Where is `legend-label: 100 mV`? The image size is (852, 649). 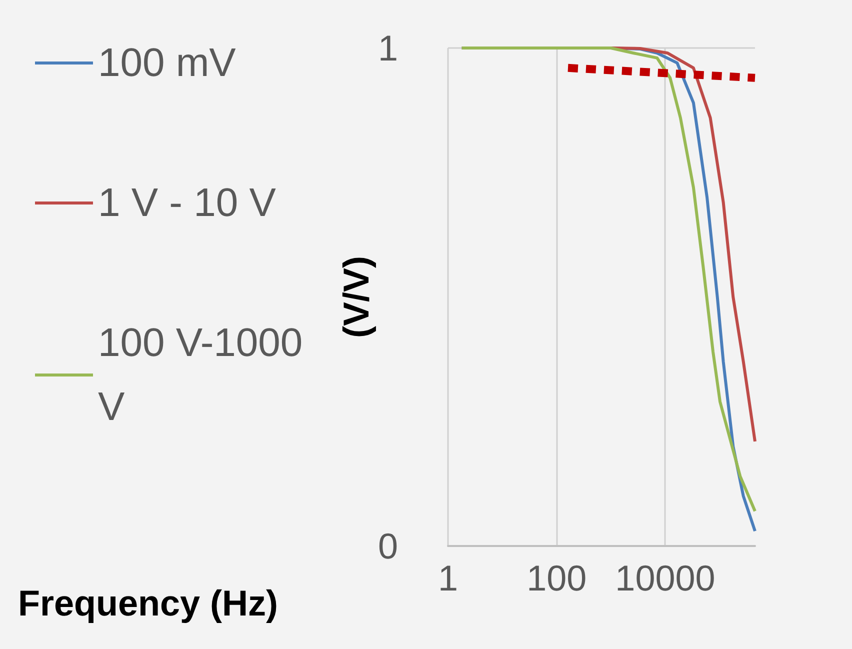 legend-label: 100 mV is located at coordinates (167, 63).